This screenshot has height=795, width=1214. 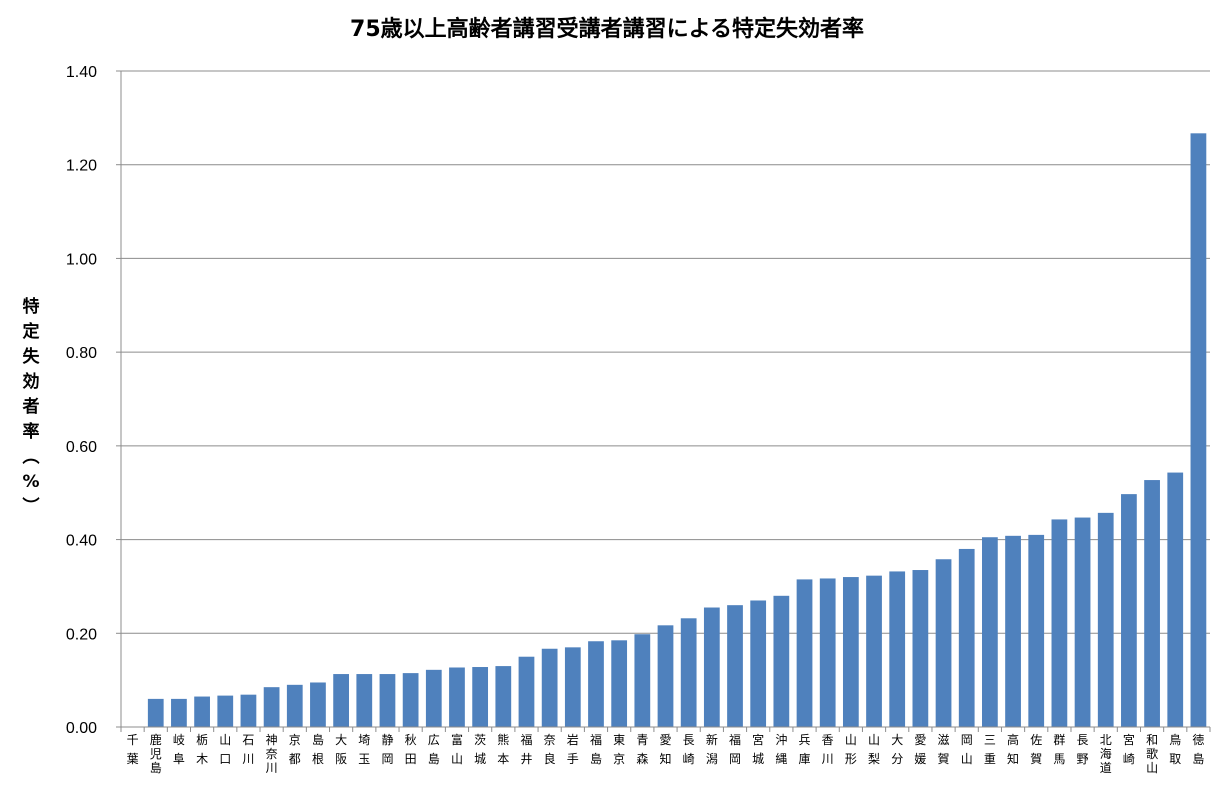 What do you see at coordinates (434, 749) in the screenshot?
I see `x-tick-label: 広島` at bounding box center [434, 749].